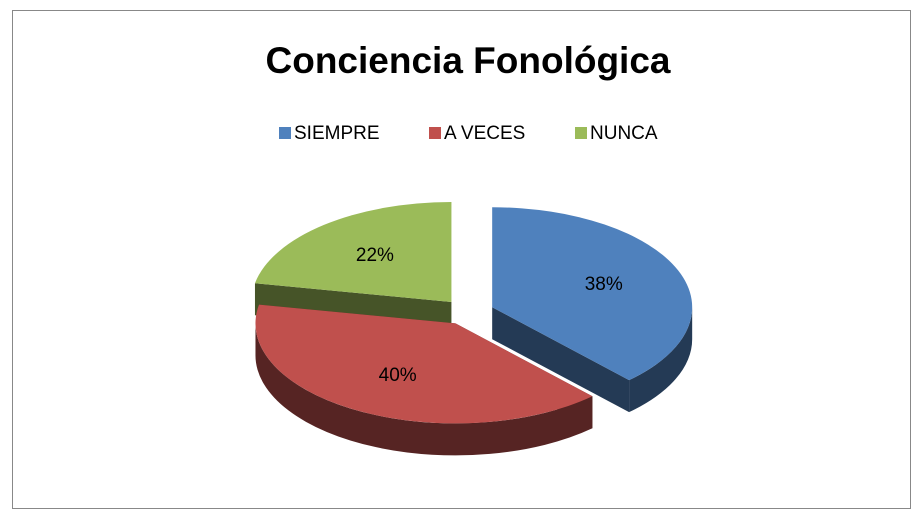 This screenshot has width=915, height=516. Describe the element at coordinates (375, 255) in the screenshot. I see `data-label: 22%` at that location.